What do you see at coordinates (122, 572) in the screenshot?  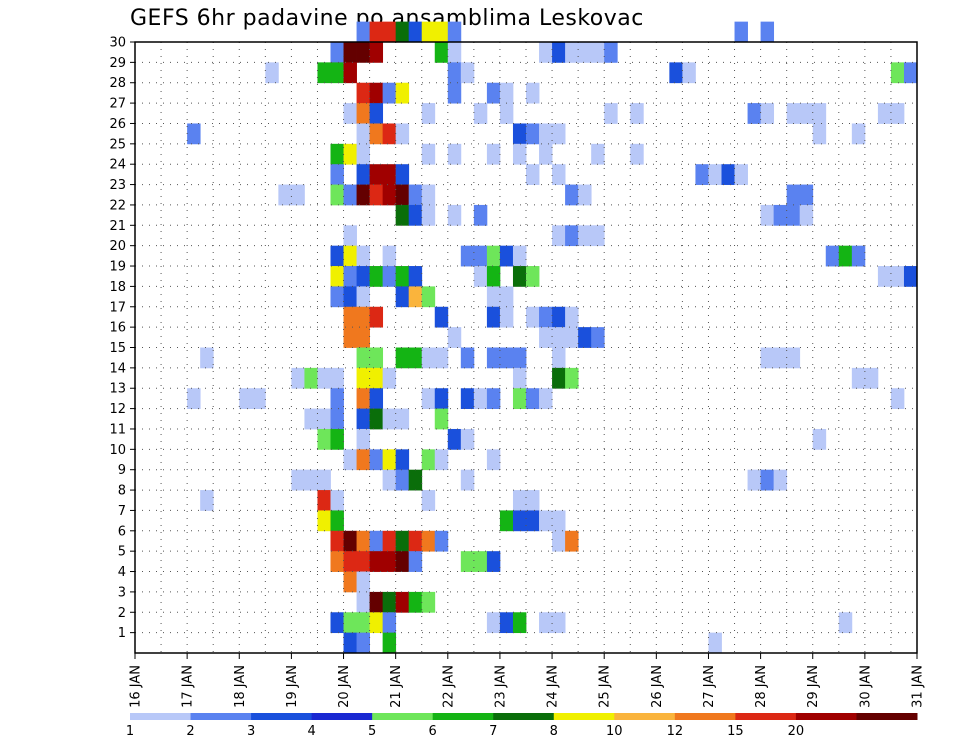 I see `y-tick-label: 4` at bounding box center [122, 572].